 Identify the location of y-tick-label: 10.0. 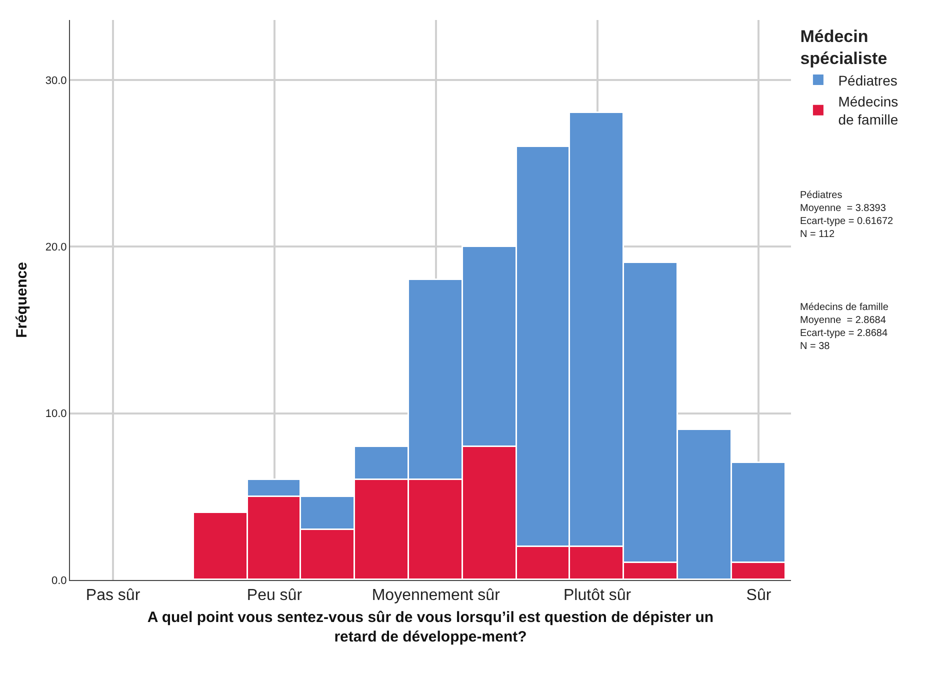
(56, 414).